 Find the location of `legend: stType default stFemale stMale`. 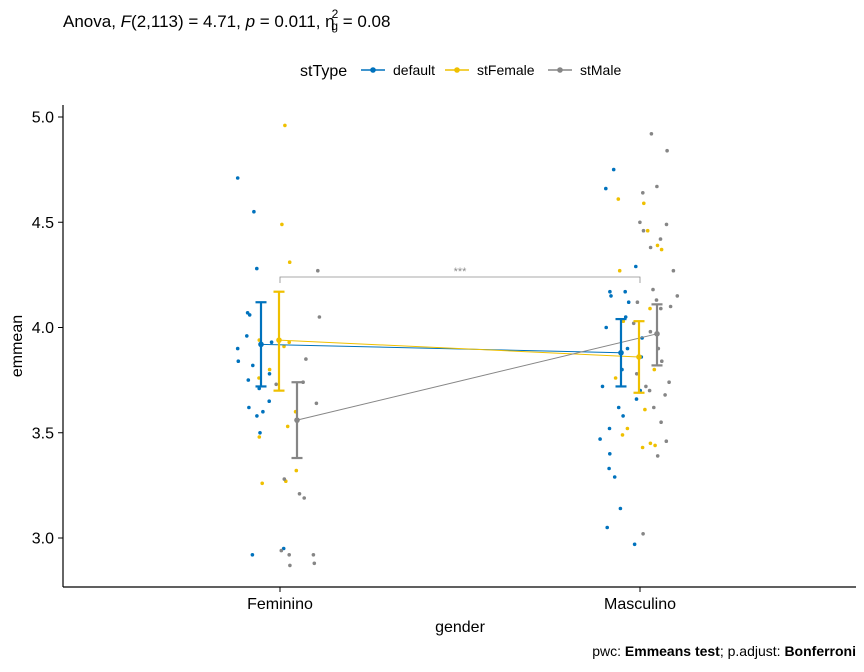

legend: stType default stFemale stMale is located at coordinates (460, 71).